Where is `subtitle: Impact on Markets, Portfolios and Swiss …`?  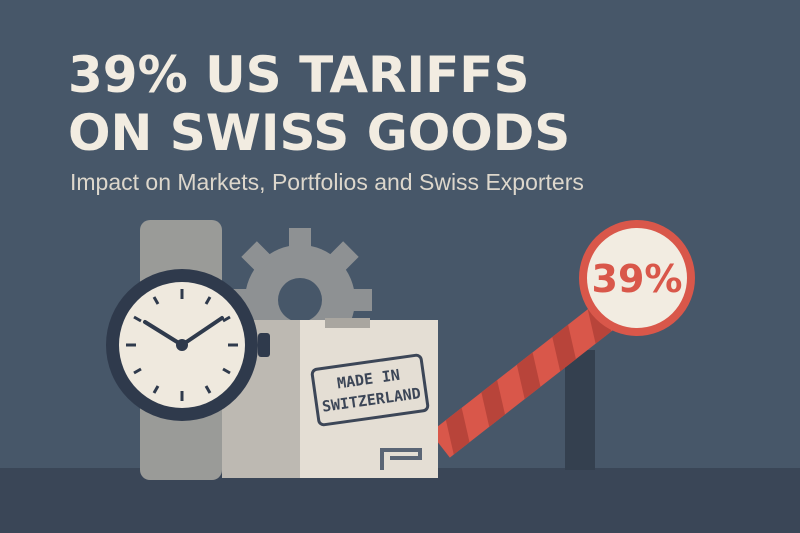 subtitle: Impact on Markets, Portfolios and Swiss … is located at coordinates (327, 182).